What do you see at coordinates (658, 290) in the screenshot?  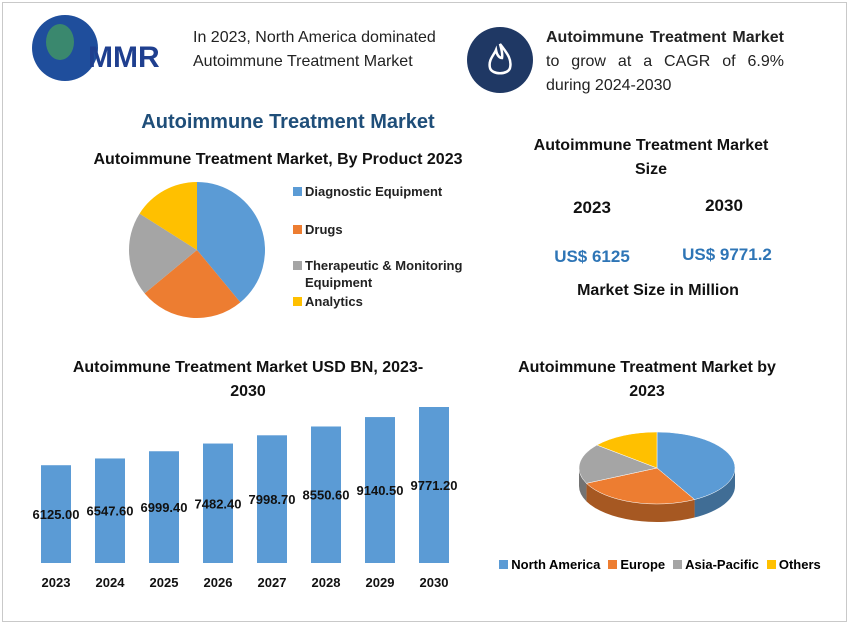 I see `size-footer: Market Size in Million` at bounding box center [658, 290].